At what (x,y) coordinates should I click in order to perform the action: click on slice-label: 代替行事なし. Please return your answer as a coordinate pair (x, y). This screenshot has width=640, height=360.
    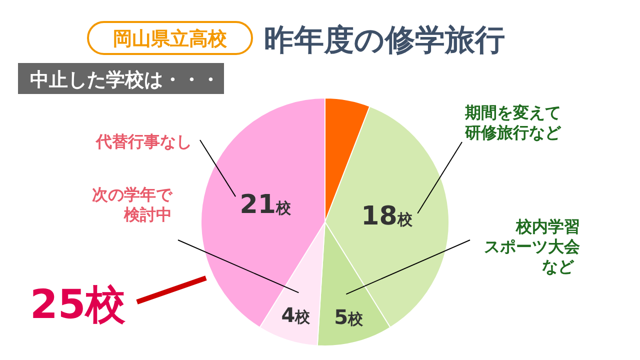
    Looking at the image, I should click on (143, 141).